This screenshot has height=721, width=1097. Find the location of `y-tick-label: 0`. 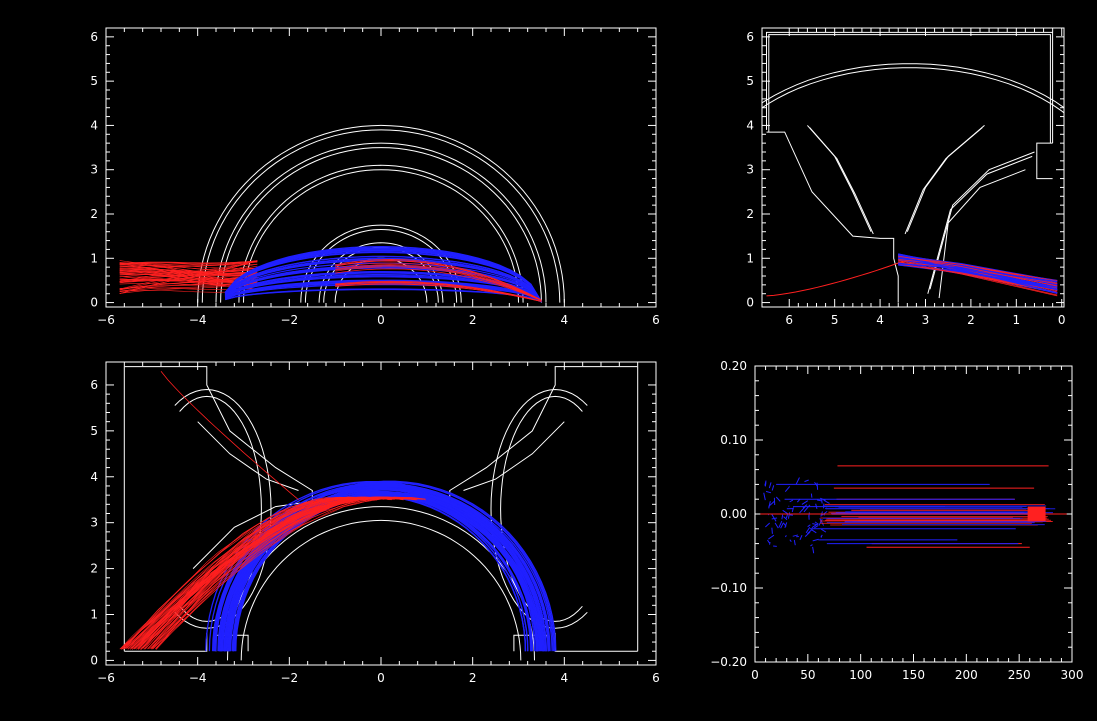

y-tick-label: 0 is located at coordinates (750, 303).